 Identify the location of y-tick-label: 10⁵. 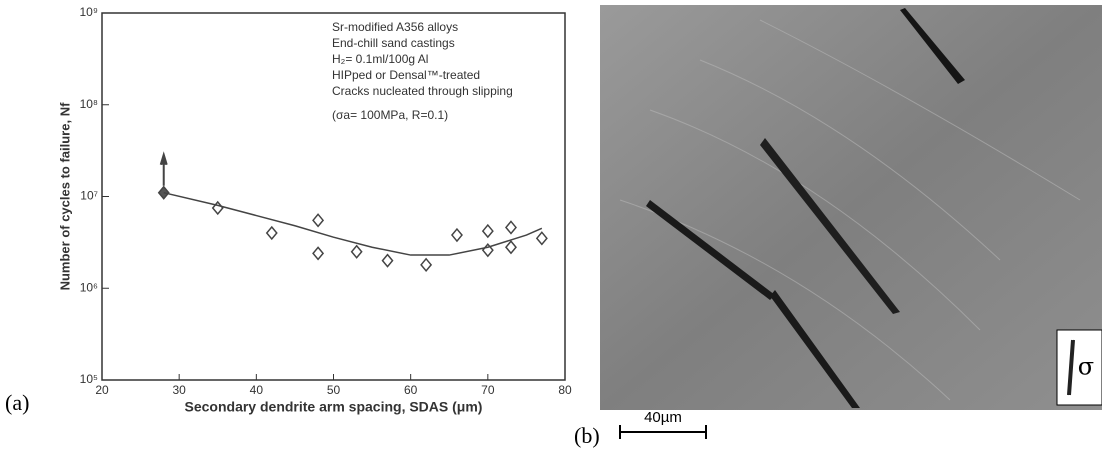
(89, 379).